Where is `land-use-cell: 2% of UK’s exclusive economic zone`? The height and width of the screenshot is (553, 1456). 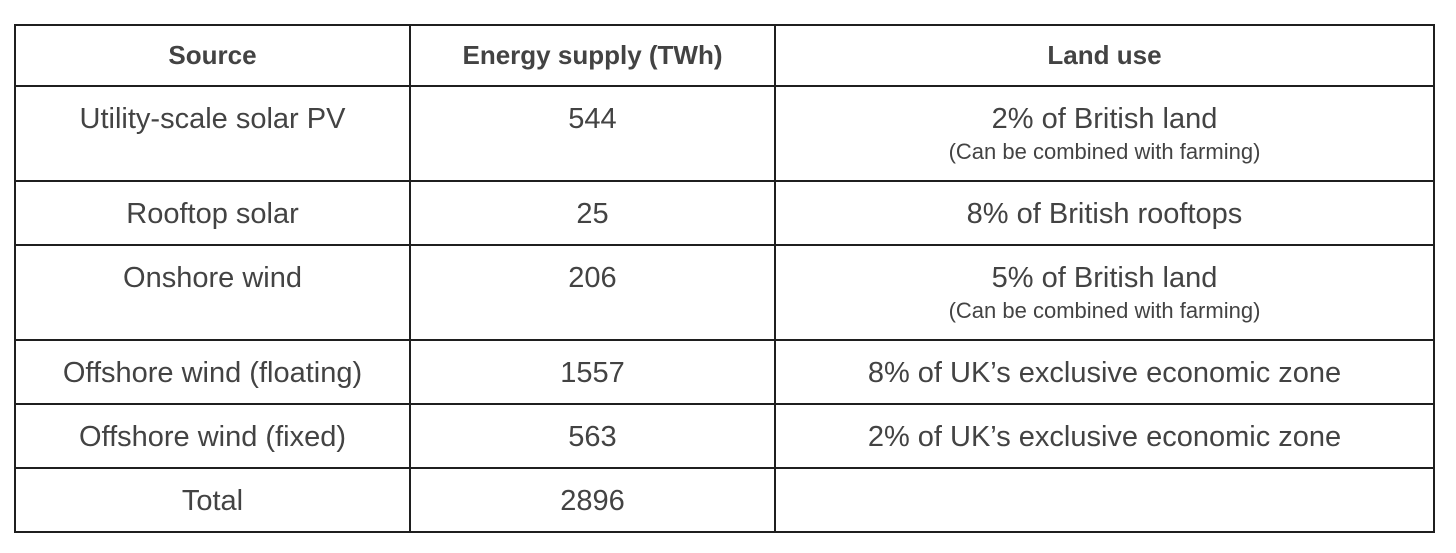 land-use-cell: 2% of UK’s exclusive economic zone is located at coordinates (1104, 436).